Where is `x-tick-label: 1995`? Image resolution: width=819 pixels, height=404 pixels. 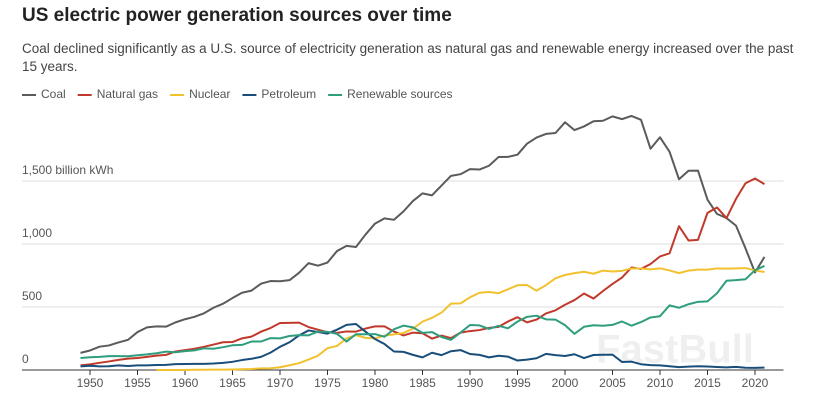 x-tick-label: 1995 is located at coordinates (517, 383).